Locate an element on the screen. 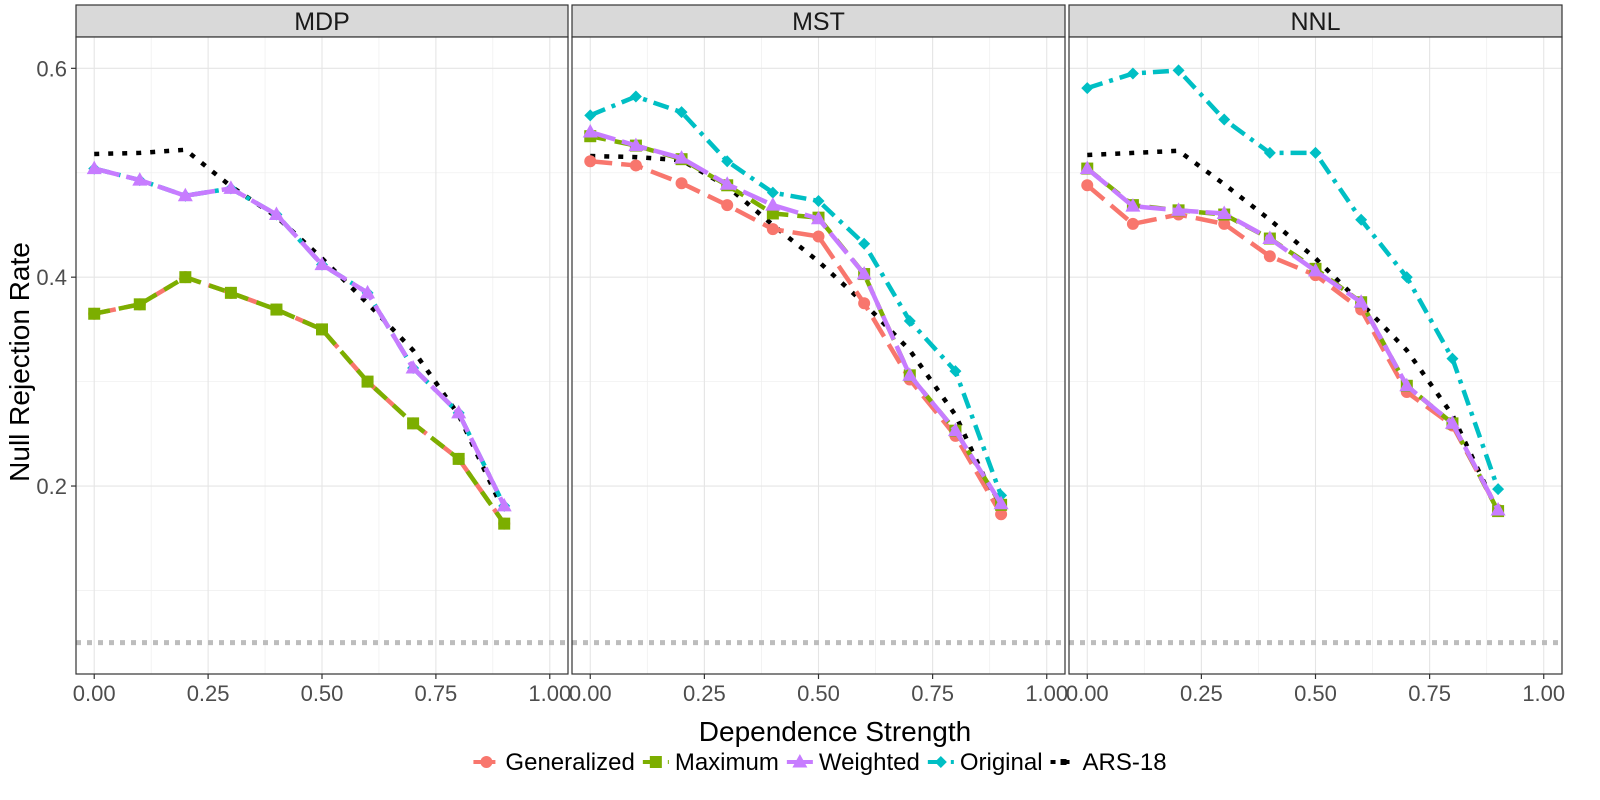  series-line-weighted-mdp is located at coordinates (300, 336).